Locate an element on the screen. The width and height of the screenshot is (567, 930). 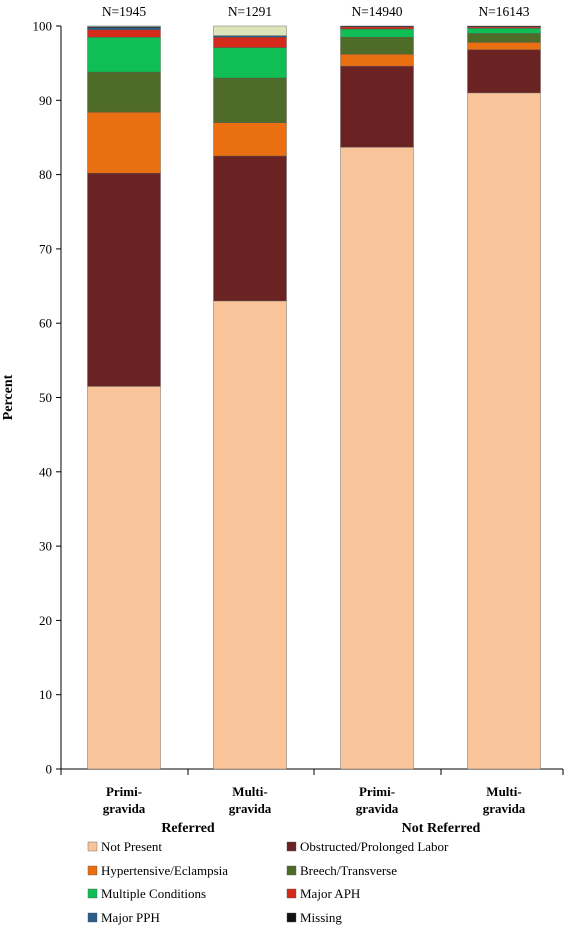
legend-label: Obstructed/Prolonged Labor is located at coordinates (374, 846).